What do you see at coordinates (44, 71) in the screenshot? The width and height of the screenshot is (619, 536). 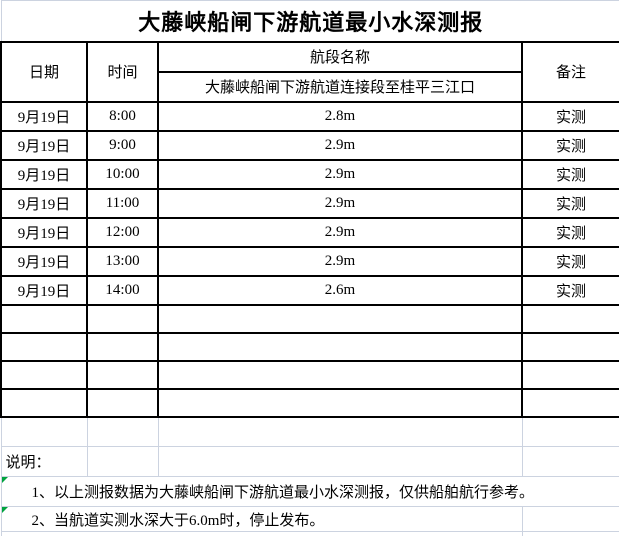 I see `col-header-date: 日期` at bounding box center [44, 71].